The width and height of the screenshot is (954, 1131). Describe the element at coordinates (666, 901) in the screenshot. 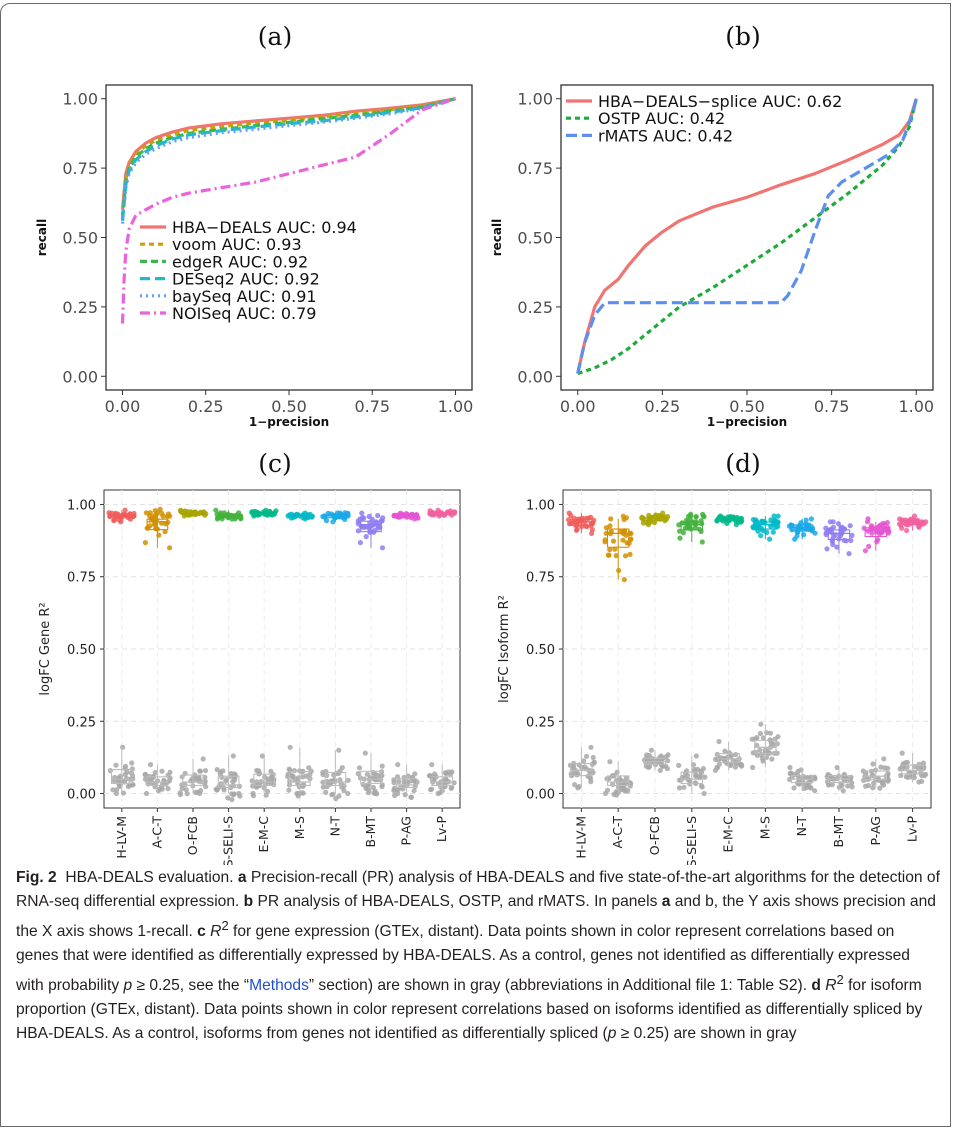

I see `caption-panels-a: a` at that location.